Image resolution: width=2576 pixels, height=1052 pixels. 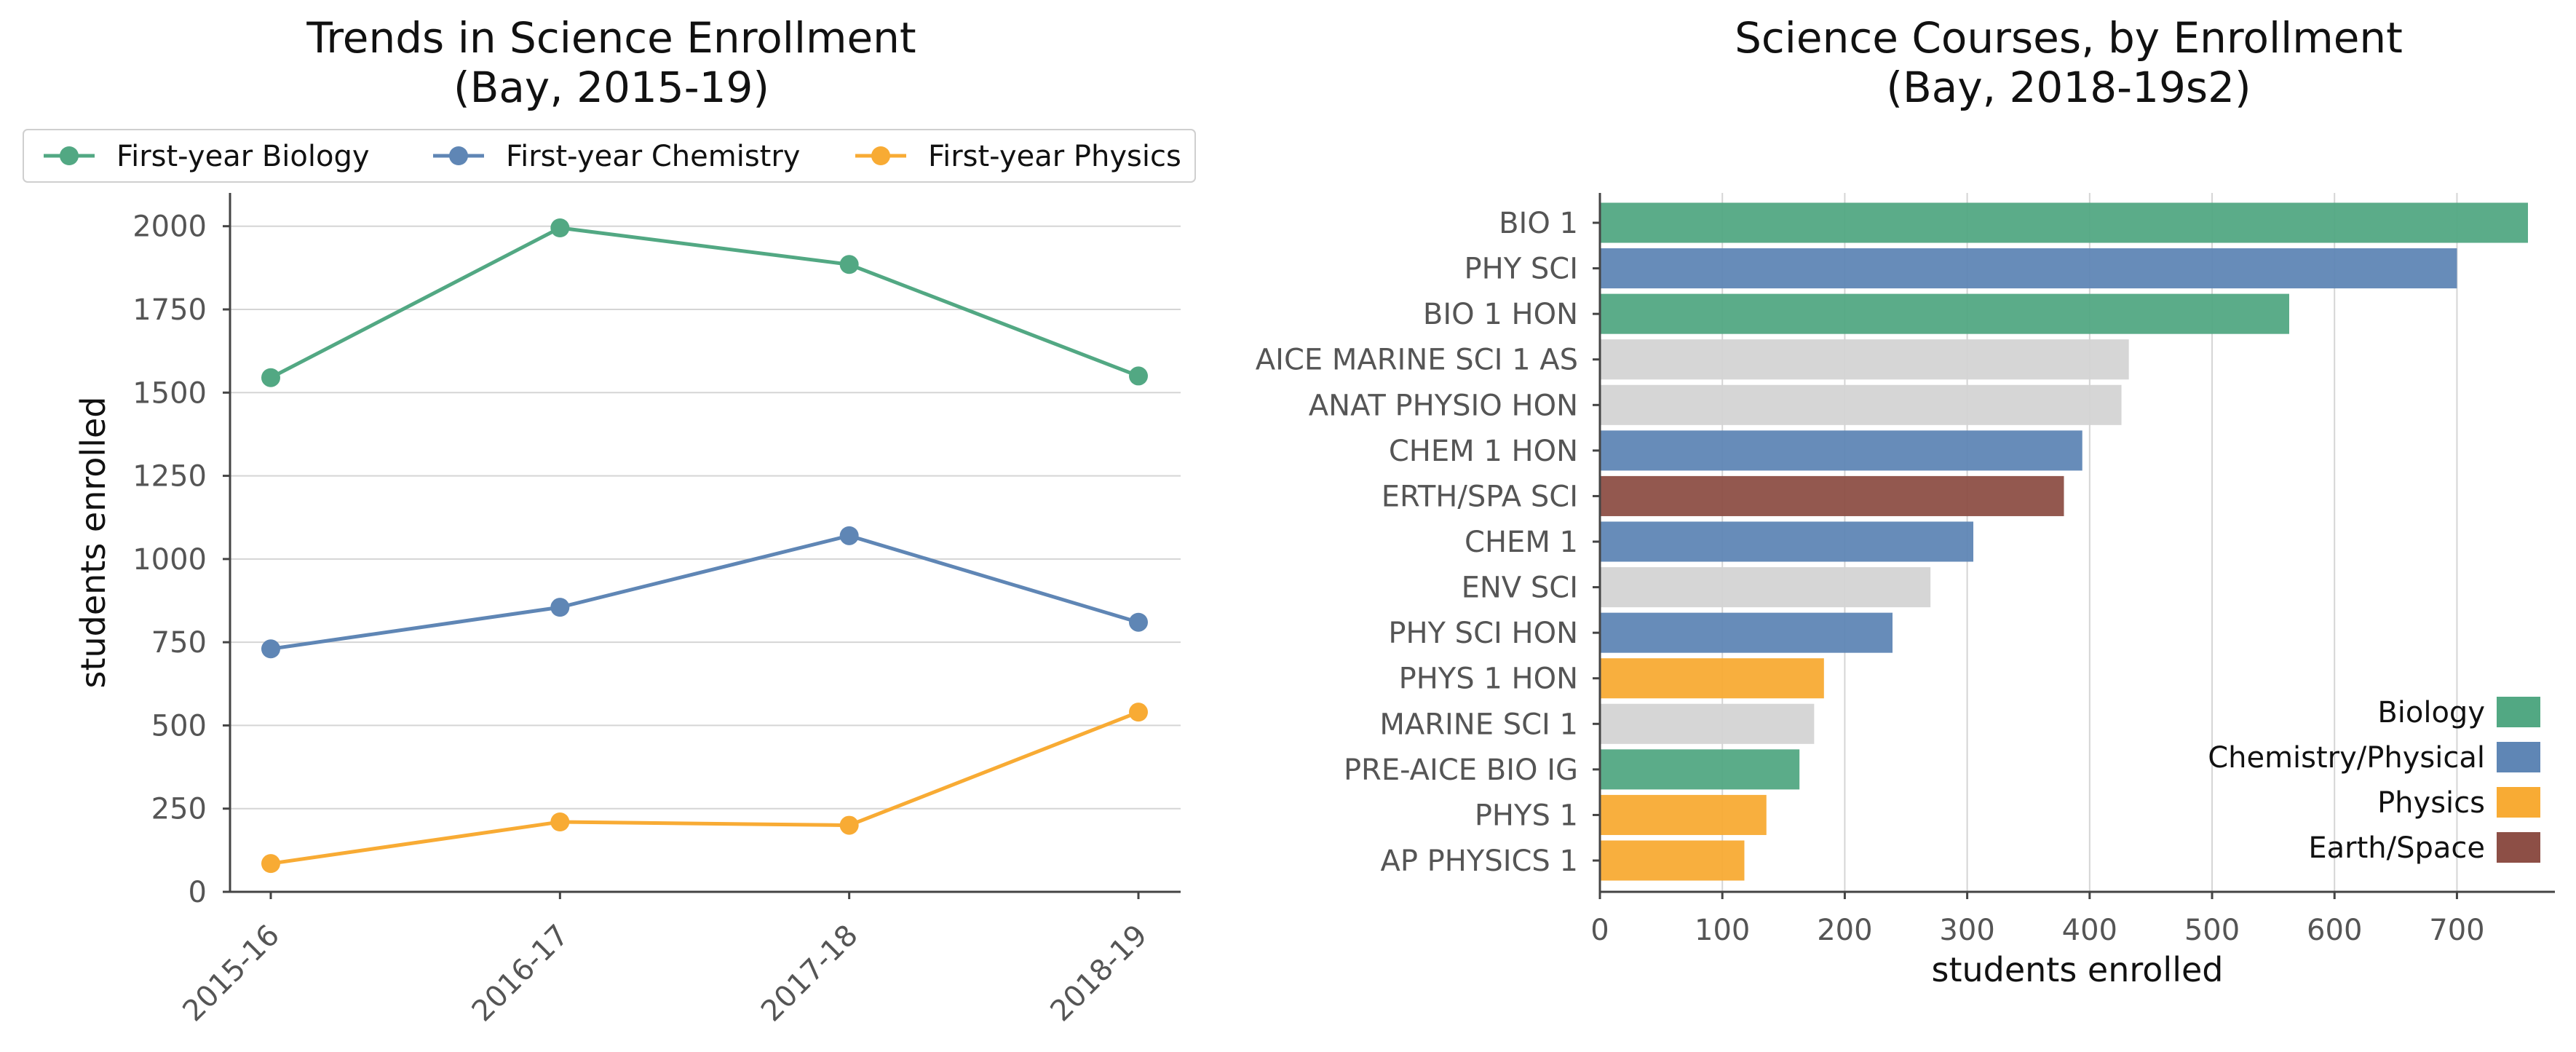 I want to click on line-chart-title-line1: Trends in Science Enrollment, so click(x=611, y=38).